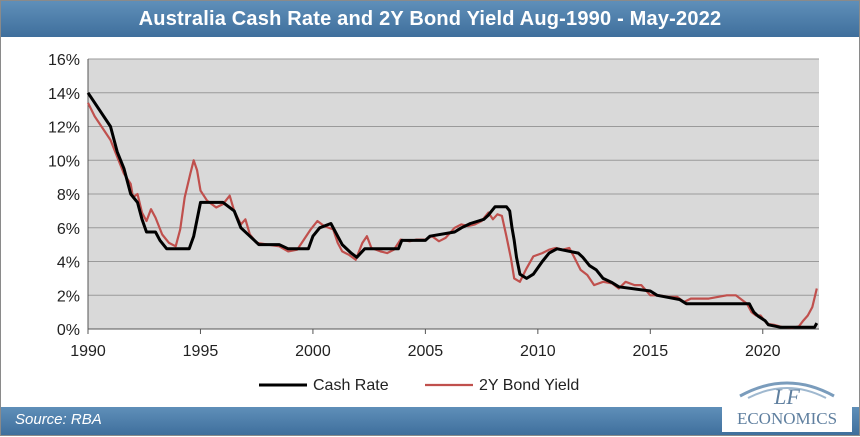 This screenshot has width=860, height=437. I want to click on x-tick-label: 1995, so click(201, 351).